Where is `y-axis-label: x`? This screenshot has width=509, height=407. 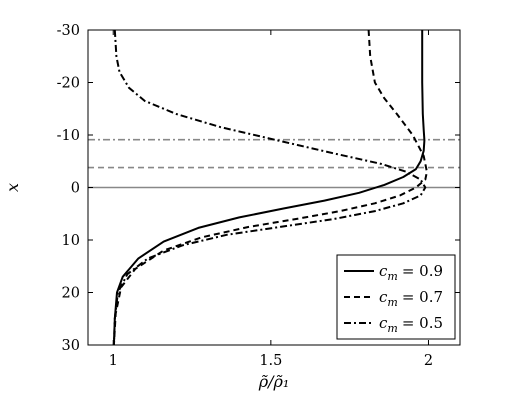 y-axis-label: x is located at coordinates (12, 187).